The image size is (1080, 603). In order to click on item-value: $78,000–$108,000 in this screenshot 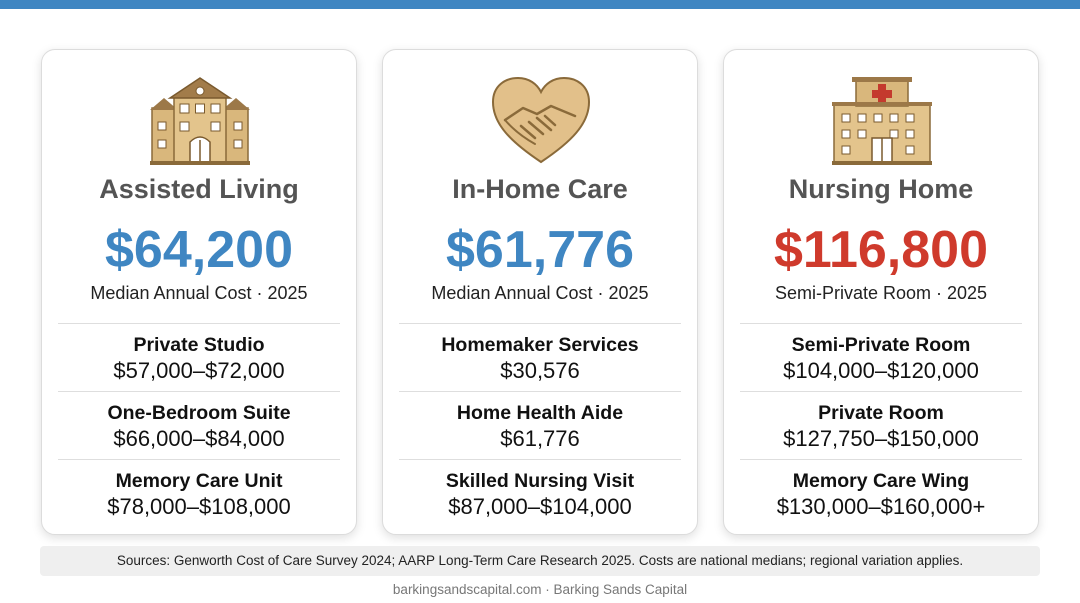, I will do `click(199, 506)`.